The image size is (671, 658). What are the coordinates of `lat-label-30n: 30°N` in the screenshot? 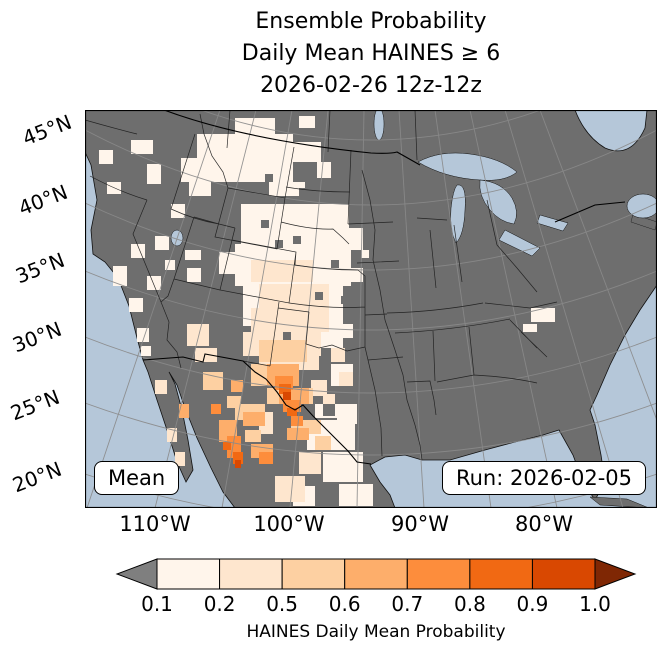 It's located at (37, 337).